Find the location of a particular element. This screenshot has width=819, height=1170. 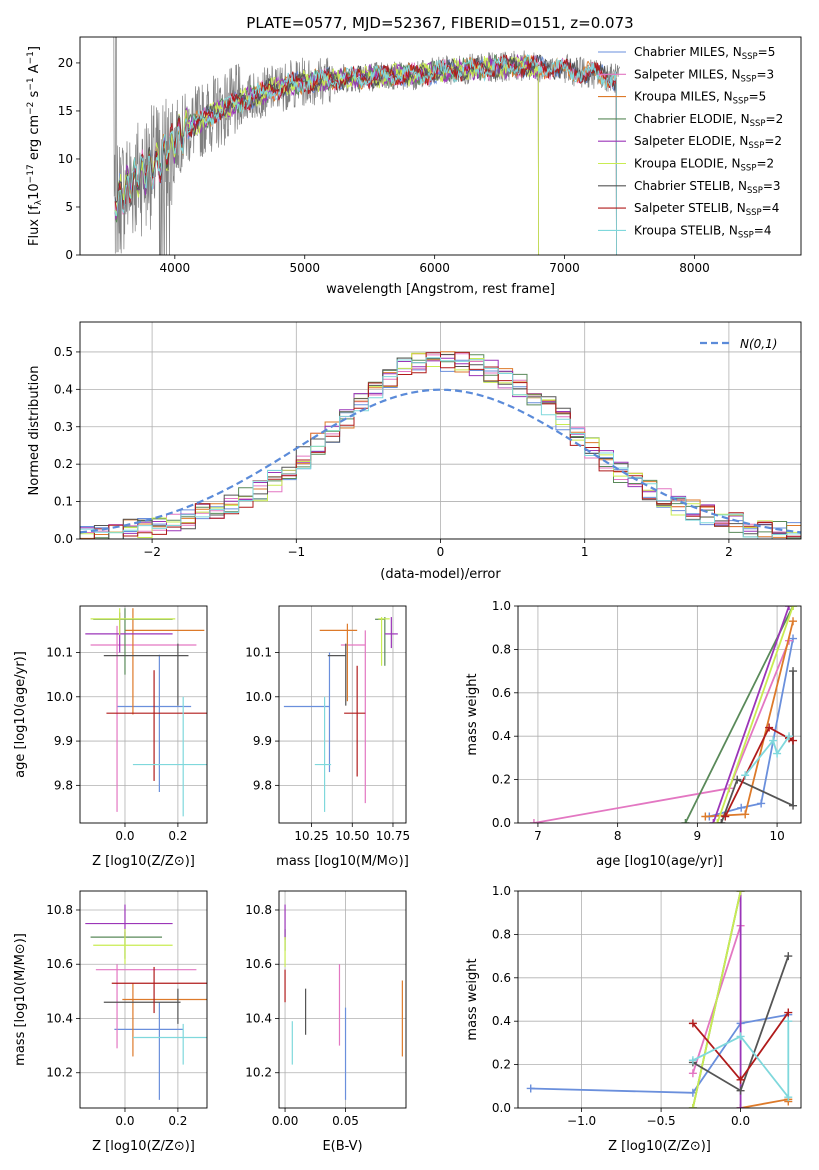

x-tick-label: −1 is located at coordinates (296, 552).